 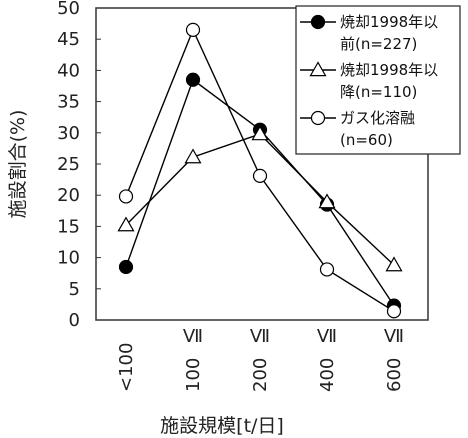 I want to click on legend-box, so click(x=378, y=80).